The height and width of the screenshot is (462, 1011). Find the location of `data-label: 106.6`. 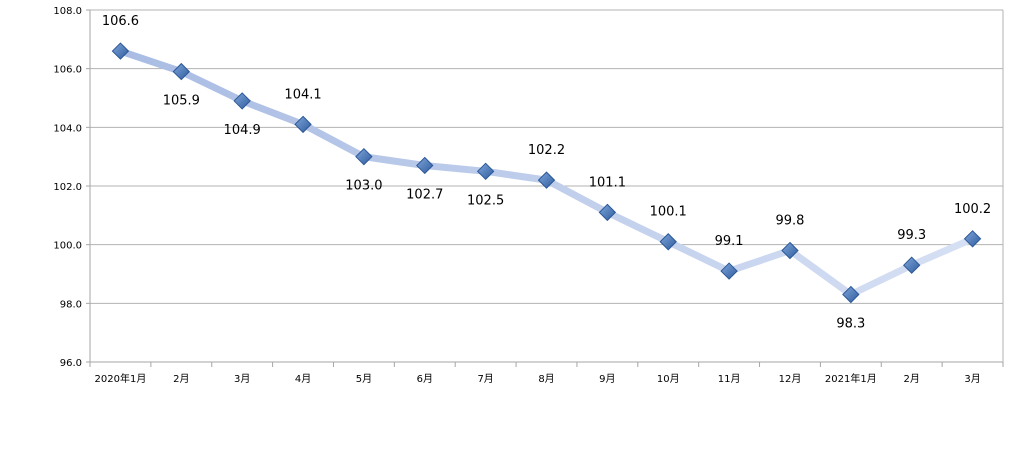

data-label: 106.6 is located at coordinates (120, 21).